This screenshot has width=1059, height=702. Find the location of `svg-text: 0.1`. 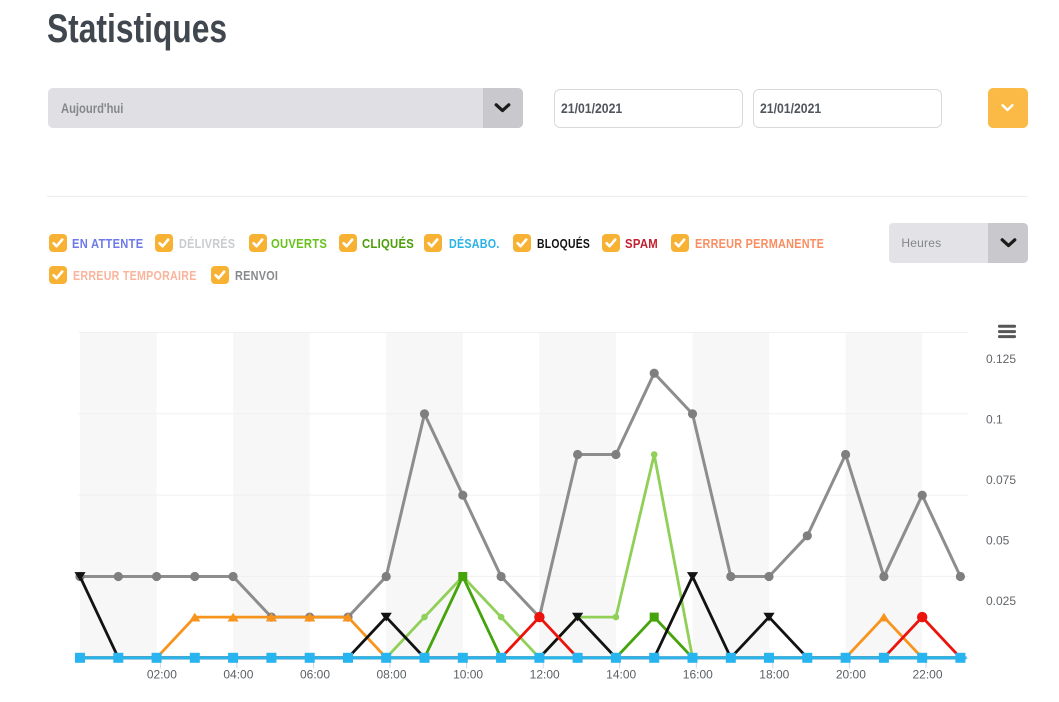

svg-text: 0.1 is located at coordinates (994, 419).